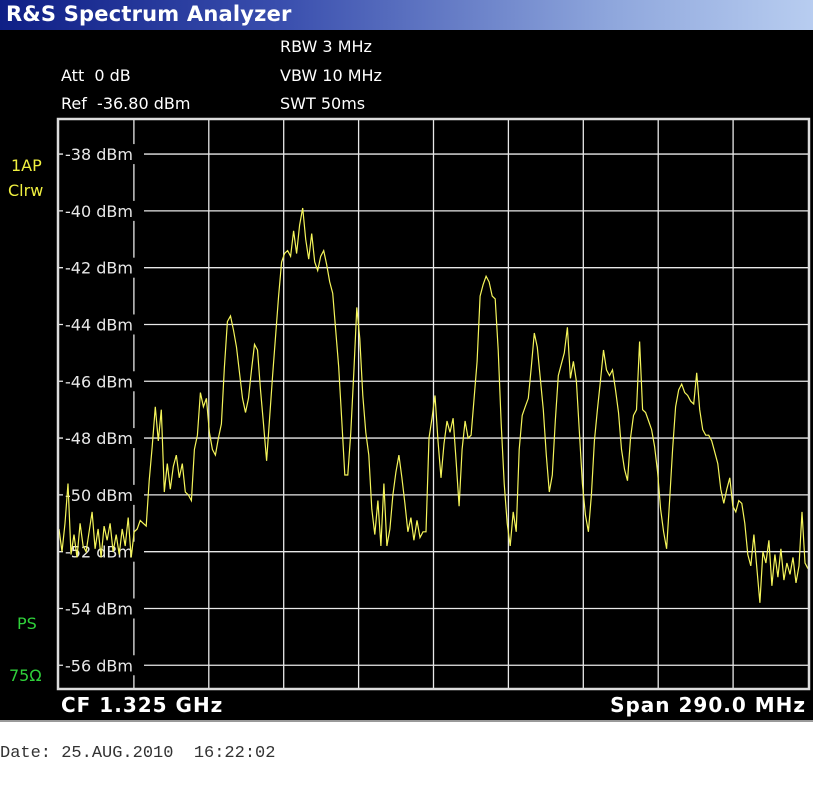  I want to click on attenuation-setting: Att 0 dB, so click(96, 75).